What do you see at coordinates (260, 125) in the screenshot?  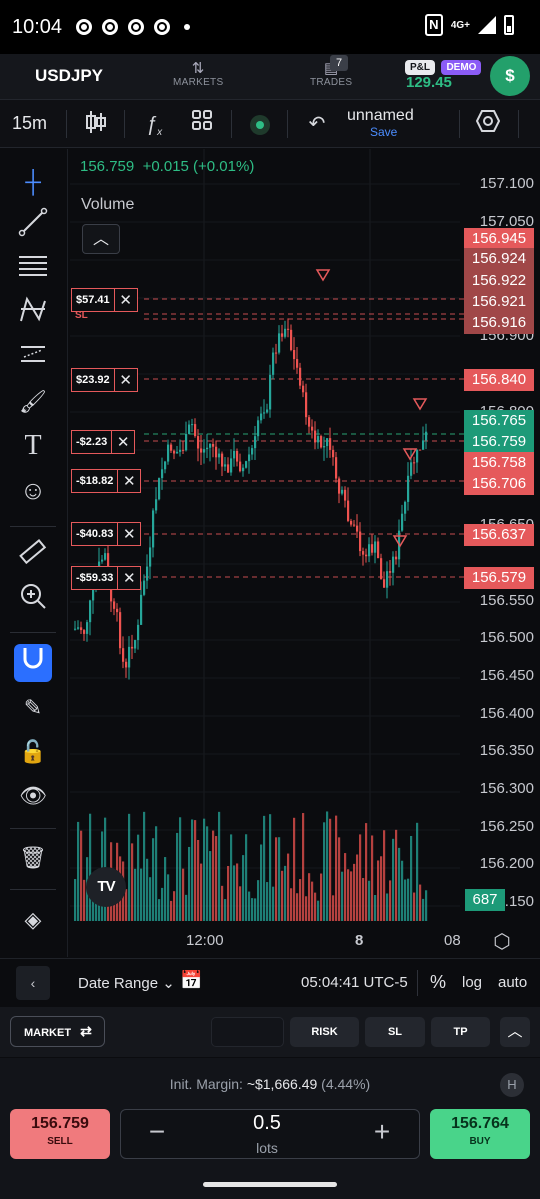 I see `connection-status-icon` at bounding box center [260, 125].